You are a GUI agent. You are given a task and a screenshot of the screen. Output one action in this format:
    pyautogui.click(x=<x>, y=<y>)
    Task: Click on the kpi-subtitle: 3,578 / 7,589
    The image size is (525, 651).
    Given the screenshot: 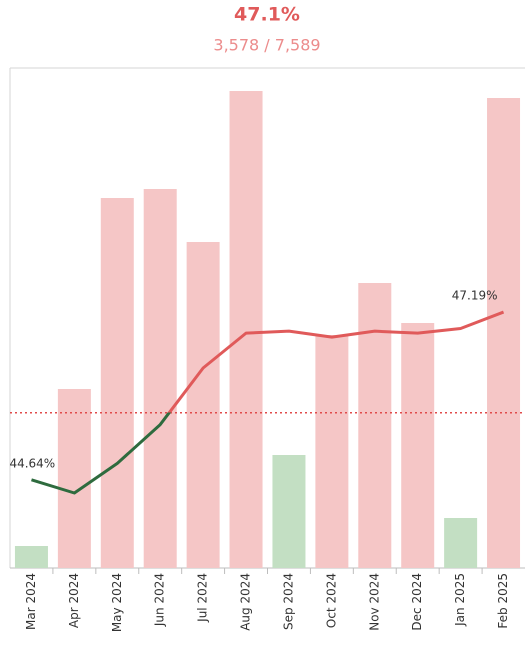 What is the action you would take?
    pyautogui.click(x=266, y=45)
    